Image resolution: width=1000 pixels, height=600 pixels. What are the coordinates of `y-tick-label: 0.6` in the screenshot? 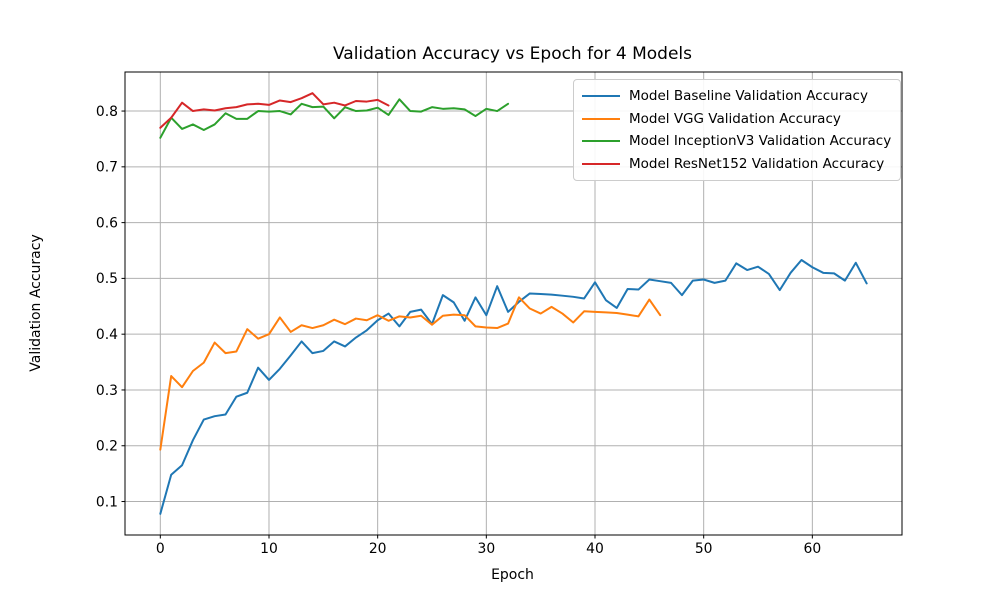 It's located at (107, 223).